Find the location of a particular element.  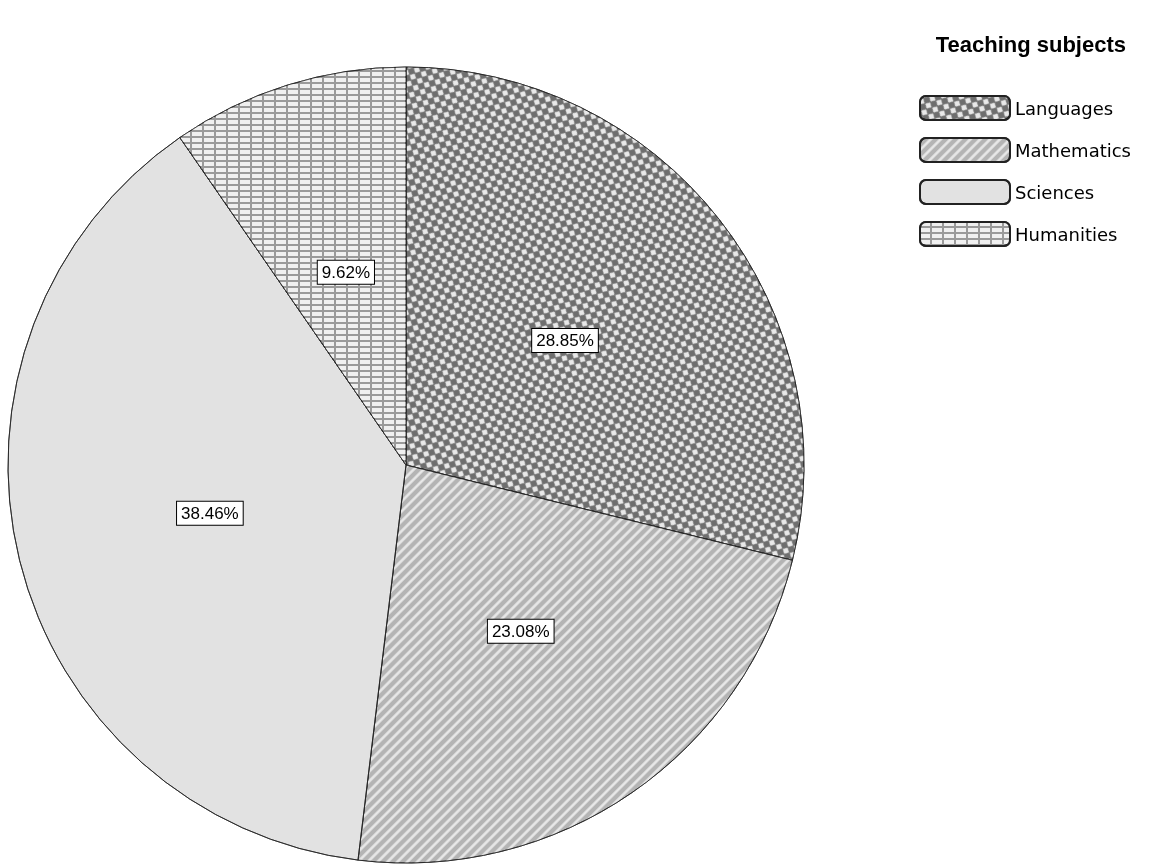

data-label: 38.46% is located at coordinates (210, 513).